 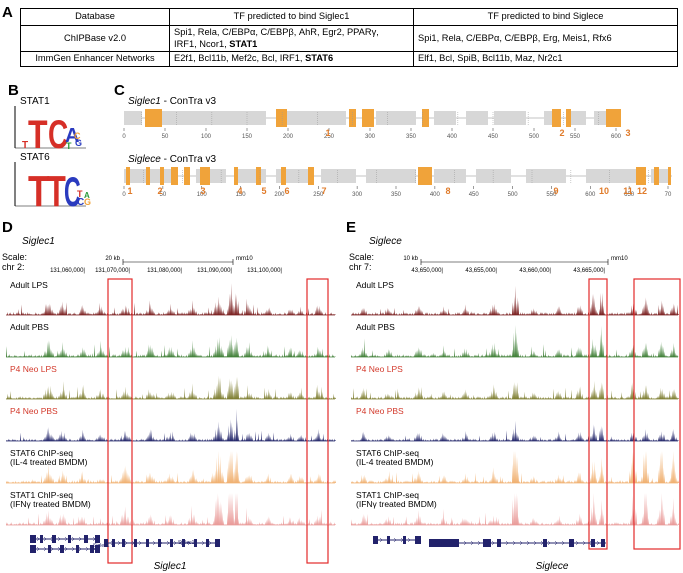 I want to click on track-label: Adult LPS, so click(x=375, y=285).